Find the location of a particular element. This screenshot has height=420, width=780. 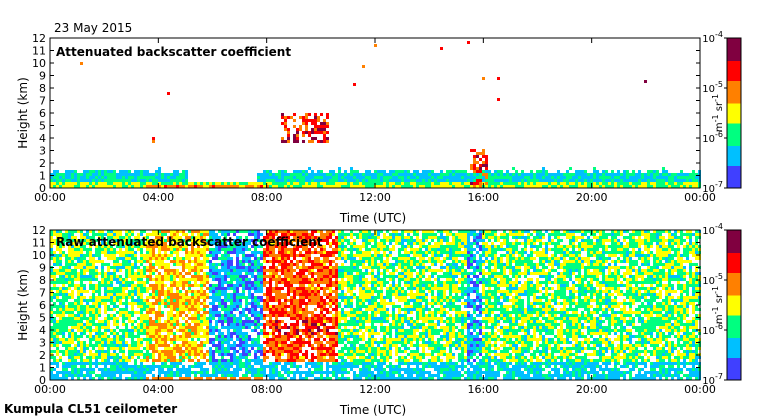

date-label: 23 May 2015 is located at coordinates (93, 28).